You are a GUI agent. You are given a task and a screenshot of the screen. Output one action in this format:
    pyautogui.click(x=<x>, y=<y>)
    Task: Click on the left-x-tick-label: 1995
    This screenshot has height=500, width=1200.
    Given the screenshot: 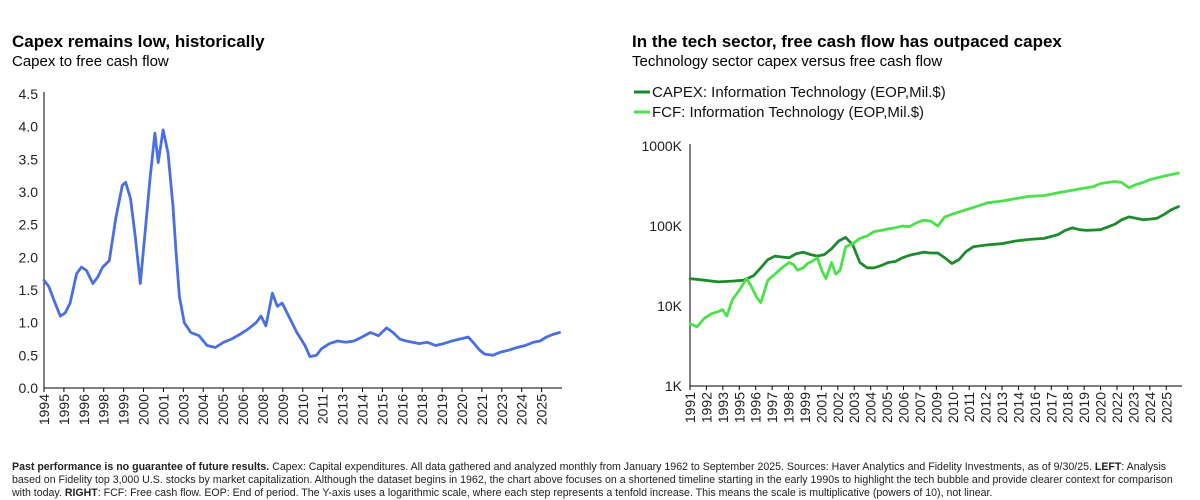 What is the action you would take?
    pyautogui.click(x=64, y=409)
    